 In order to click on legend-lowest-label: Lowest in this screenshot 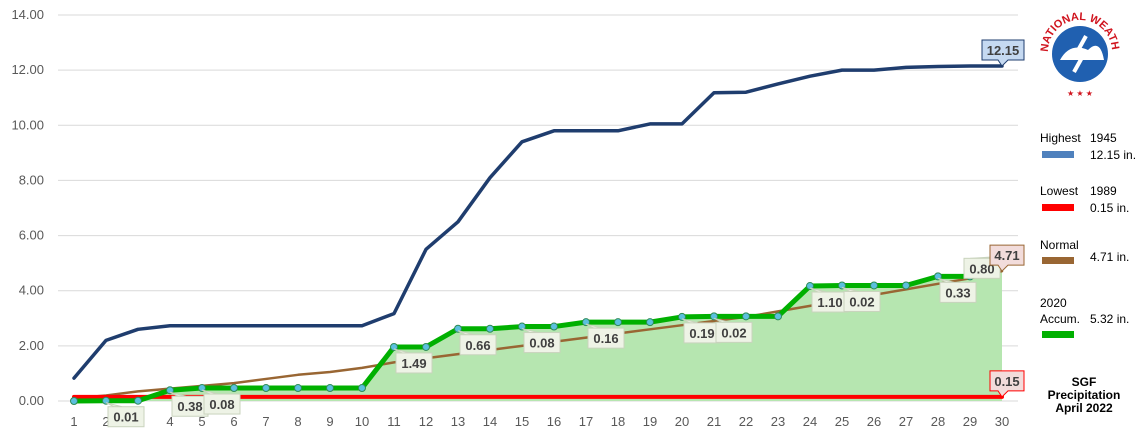, I will do `click(1059, 191)`.